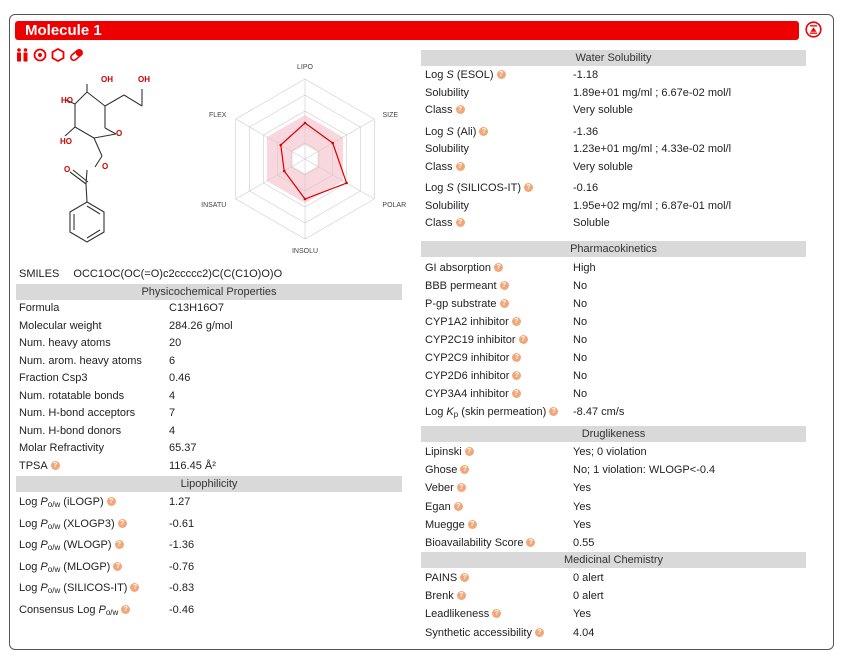 The image size is (844, 663). I want to click on table-row: Log Po/w (WLOGP)? -1.36, so click(209, 546).